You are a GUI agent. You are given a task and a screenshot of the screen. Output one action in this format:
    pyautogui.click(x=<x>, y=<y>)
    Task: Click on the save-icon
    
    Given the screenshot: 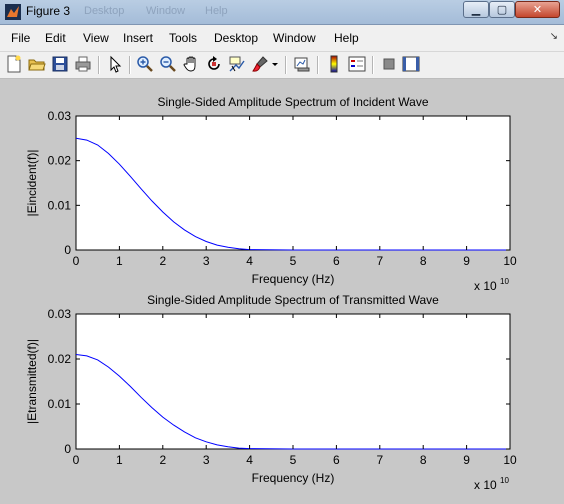 What is the action you would take?
    pyautogui.click(x=60, y=64)
    